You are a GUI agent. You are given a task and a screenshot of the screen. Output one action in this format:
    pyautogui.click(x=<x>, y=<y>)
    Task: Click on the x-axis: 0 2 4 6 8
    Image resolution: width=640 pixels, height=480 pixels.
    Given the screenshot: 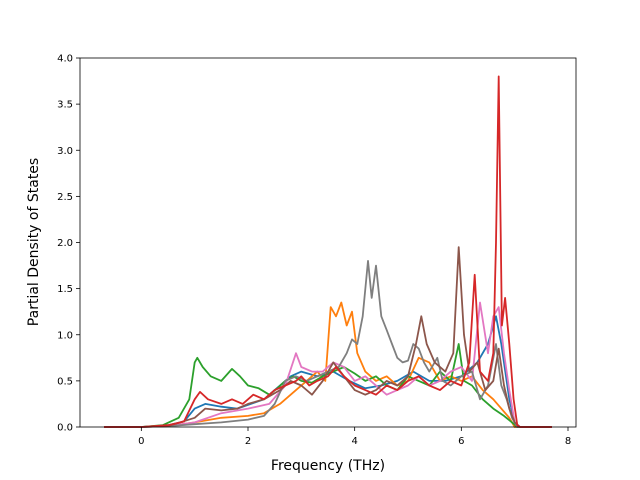 What is the action you would take?
    pyautogui.click(x=354, y=437)
    